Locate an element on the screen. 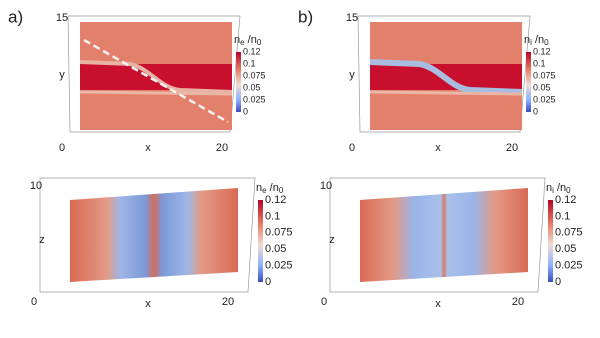 The width and height of the screenshot is (600, 338). cut-line is located at coordinates (156, 81).